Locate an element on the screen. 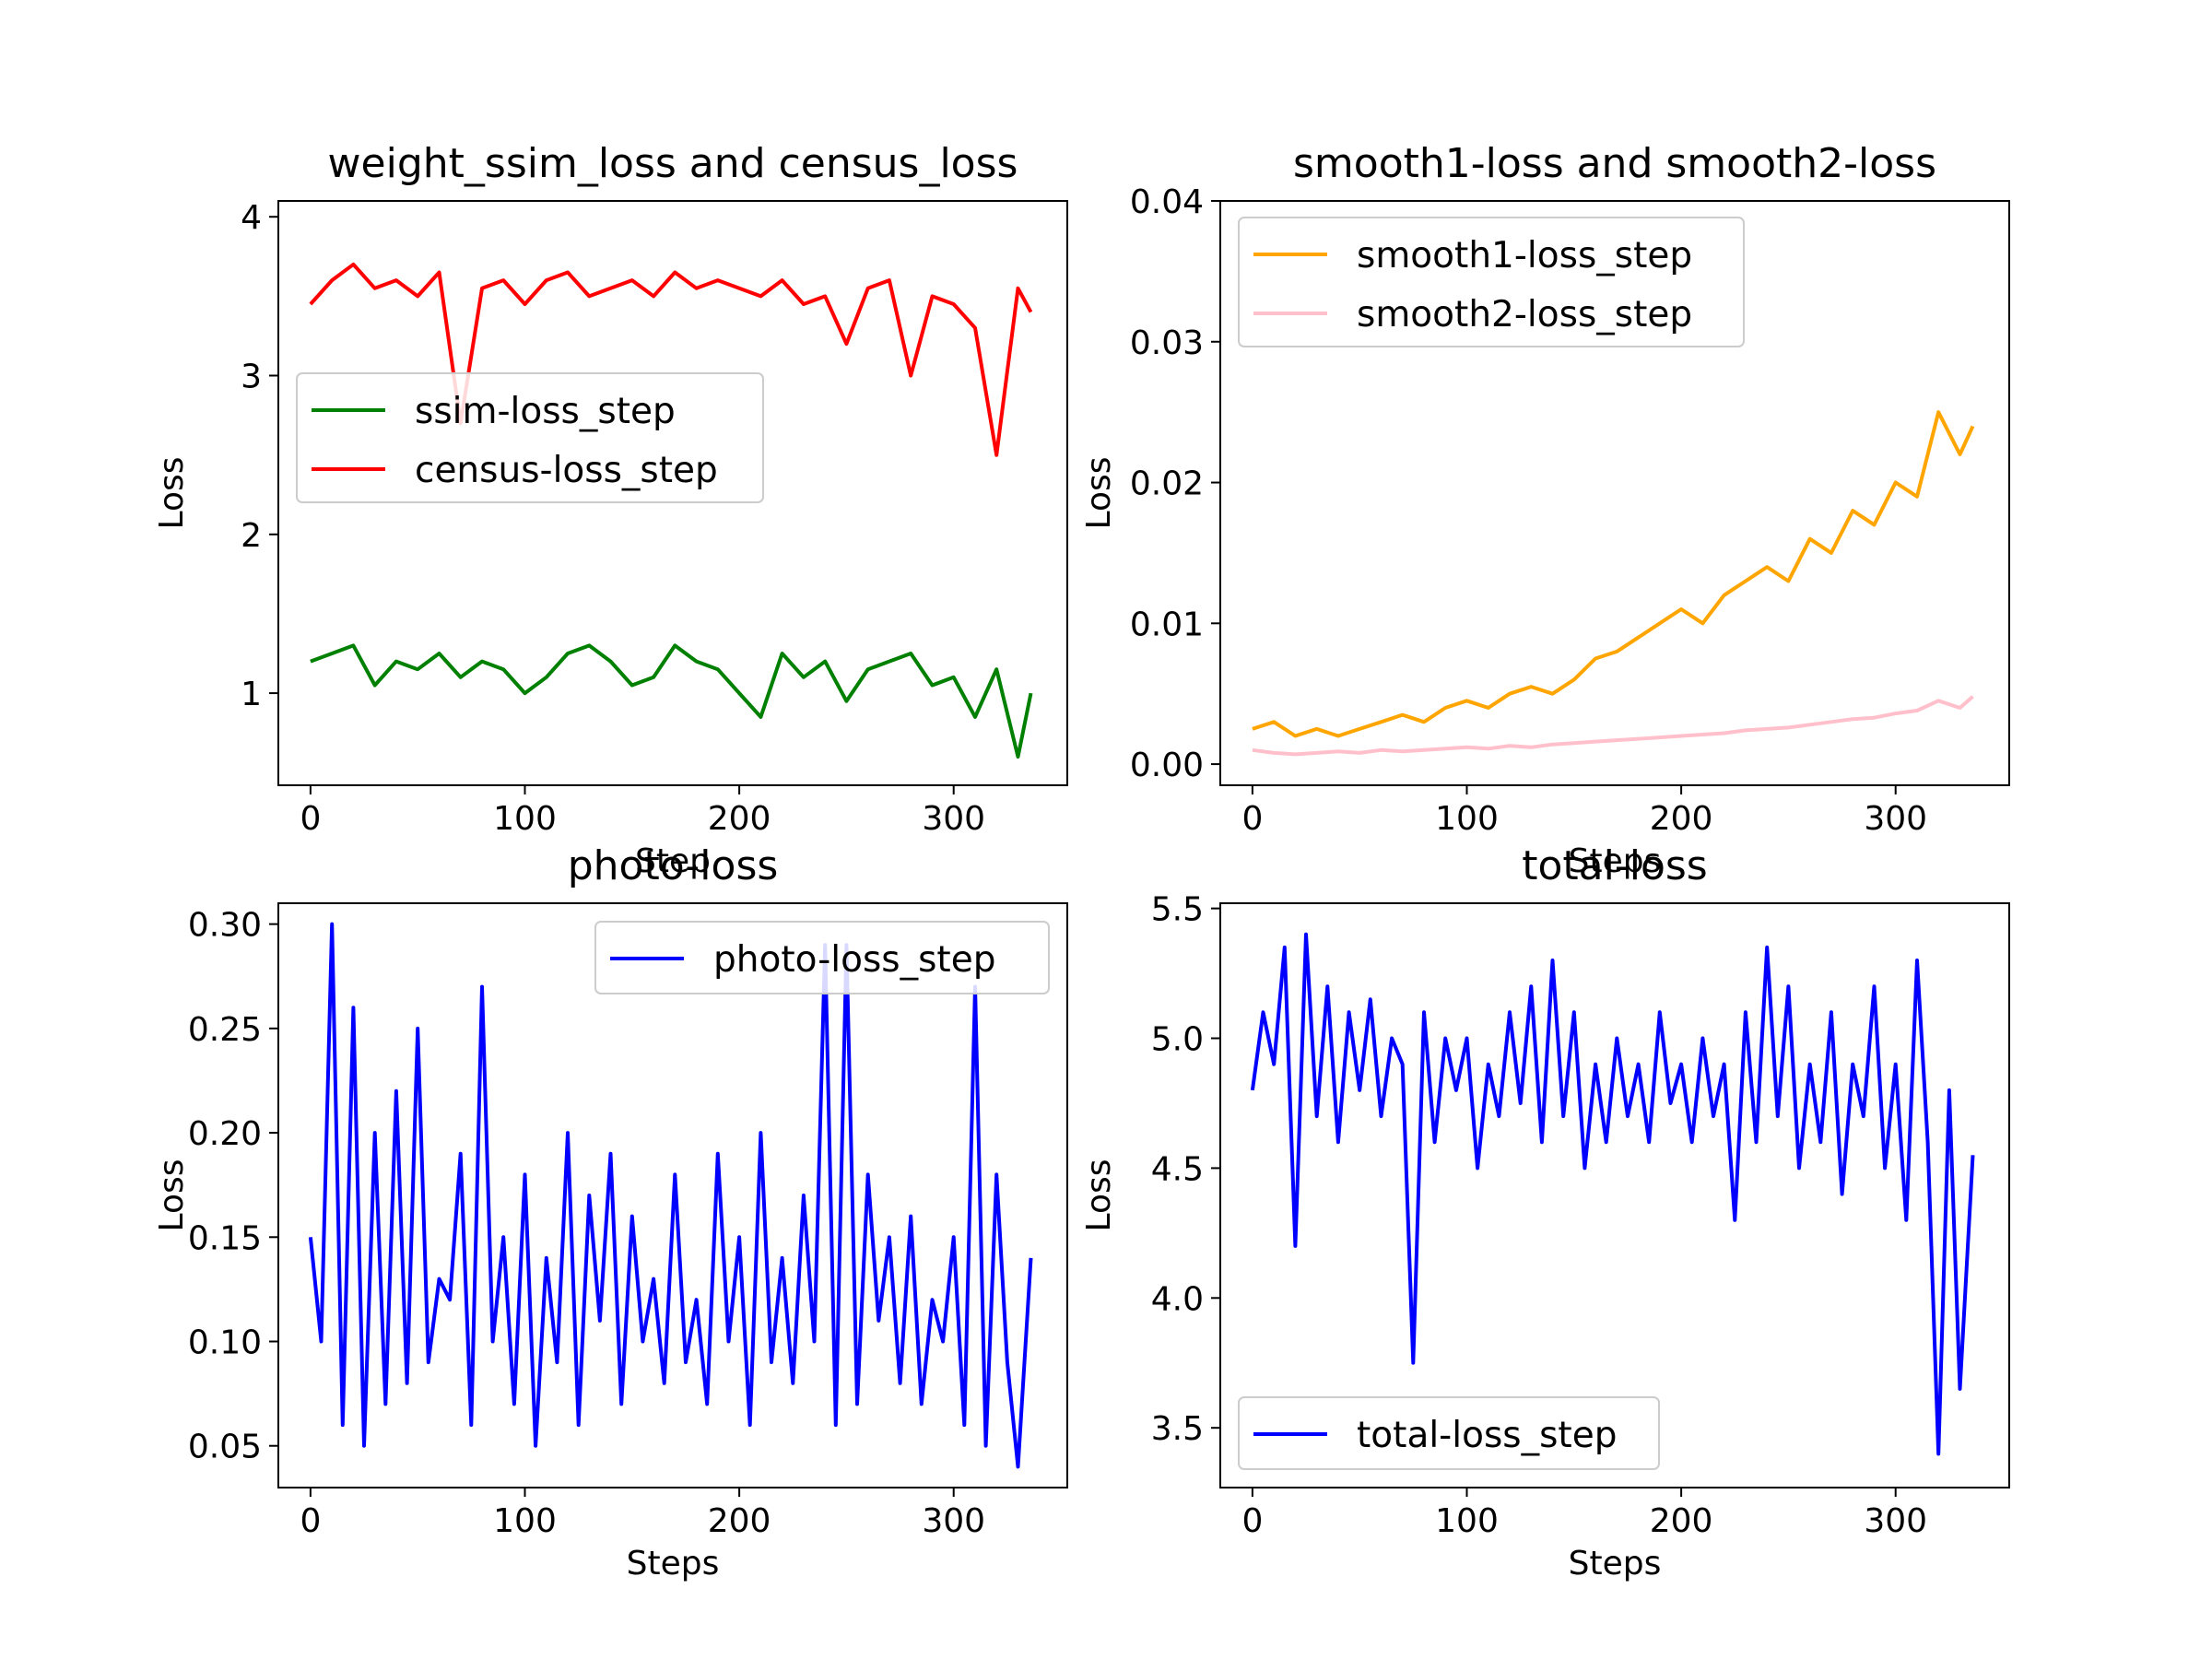  legend-label: smooth1-loss_step is located at coordinates (1524, 255).